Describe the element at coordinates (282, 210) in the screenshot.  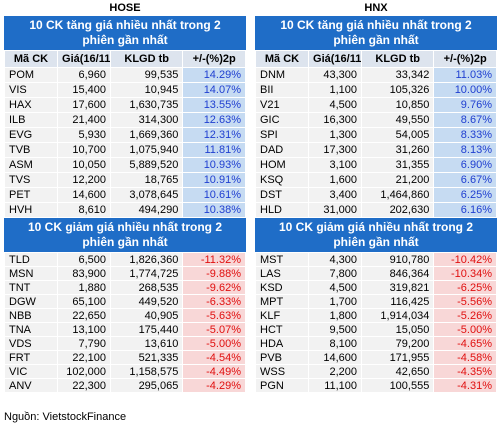
I see `cell: HLD` at that location.